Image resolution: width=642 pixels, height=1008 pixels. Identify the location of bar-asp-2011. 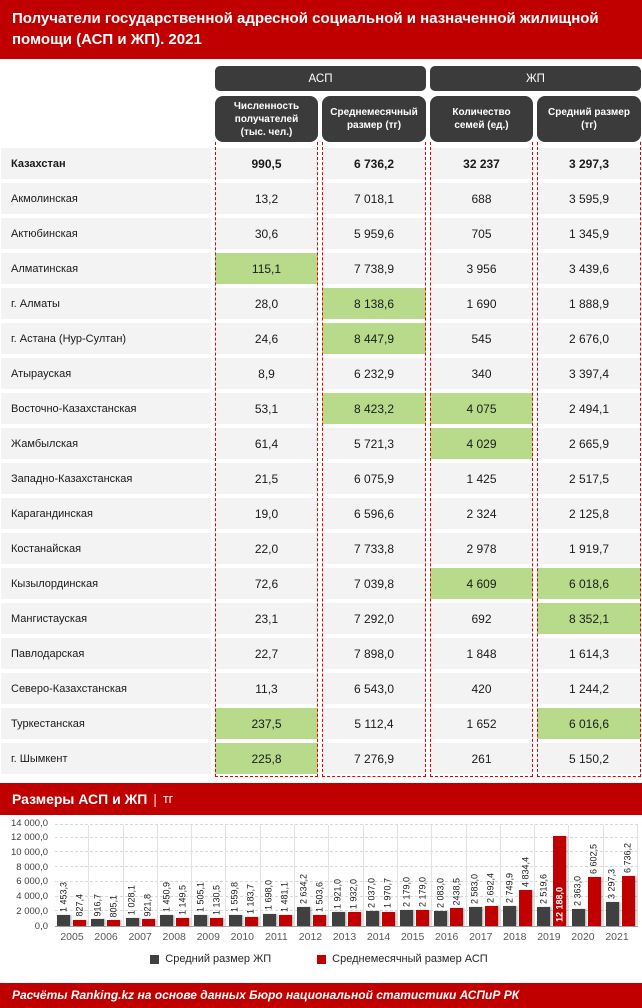
(285, 920).